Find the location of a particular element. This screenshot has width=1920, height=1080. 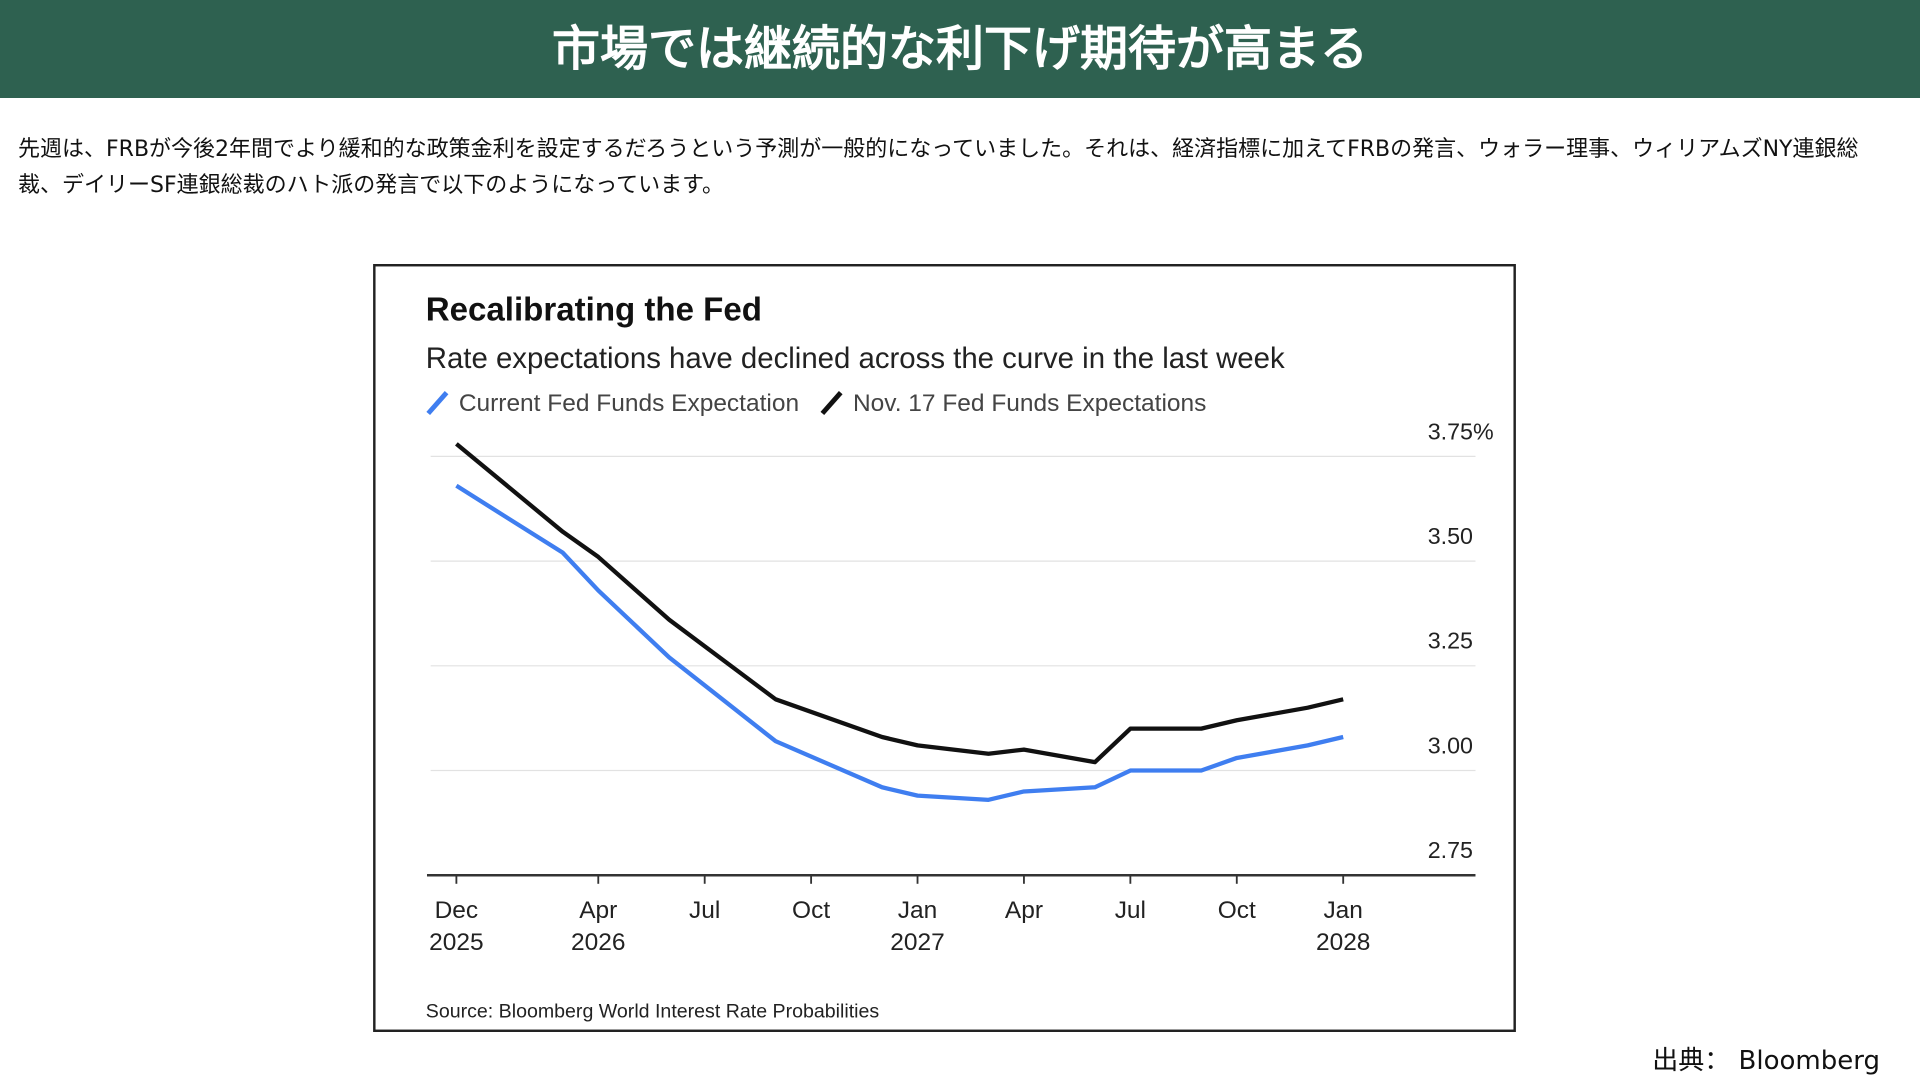

x-tick-label: 2025 is located at coordinates (456, 942).